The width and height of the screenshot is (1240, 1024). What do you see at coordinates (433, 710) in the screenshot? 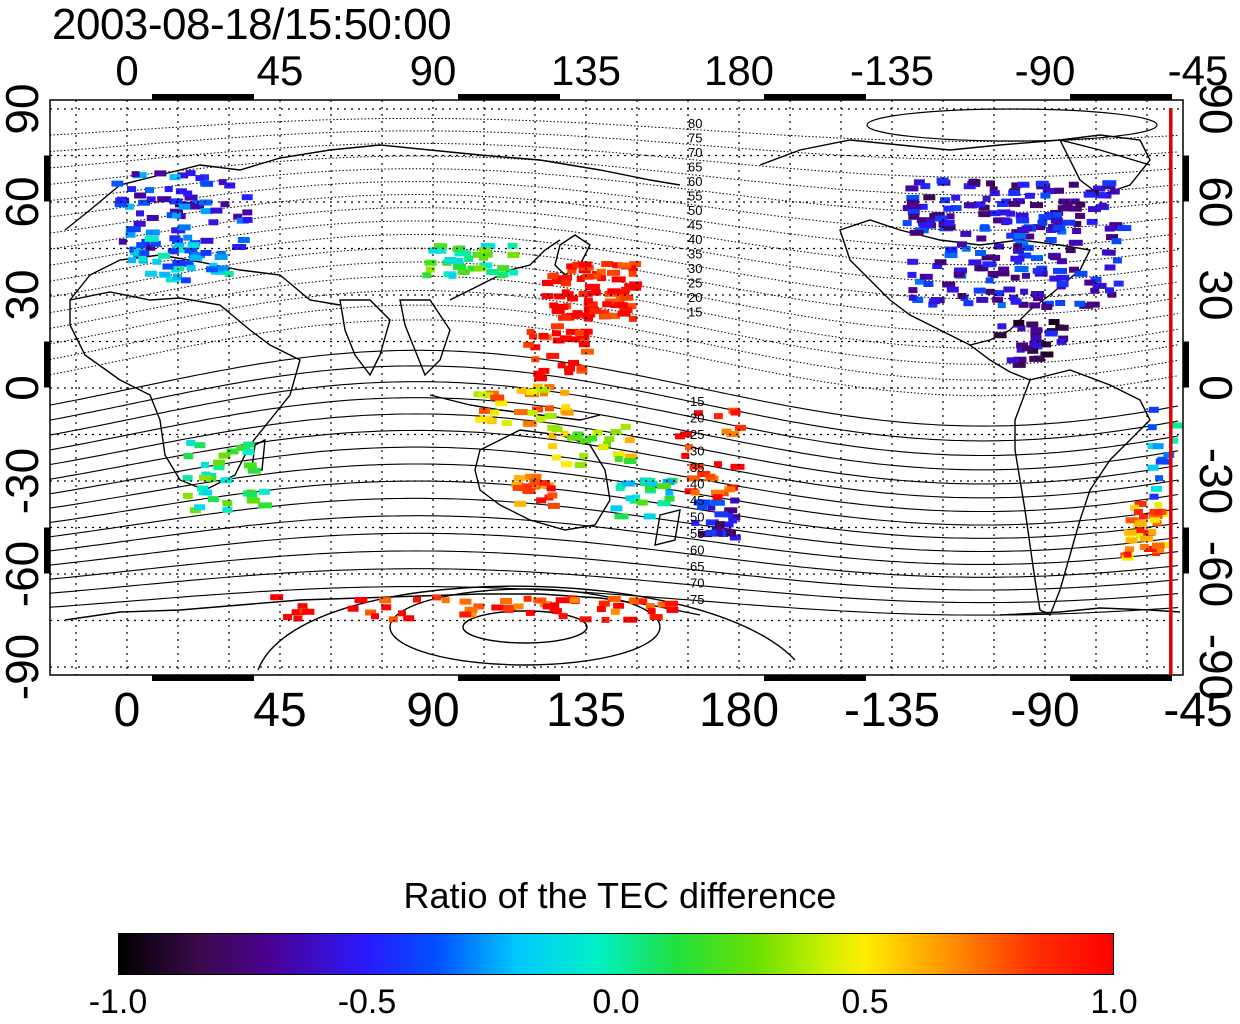
I see `bottom-lon-tick: 90` at bounding box center [433, 710].